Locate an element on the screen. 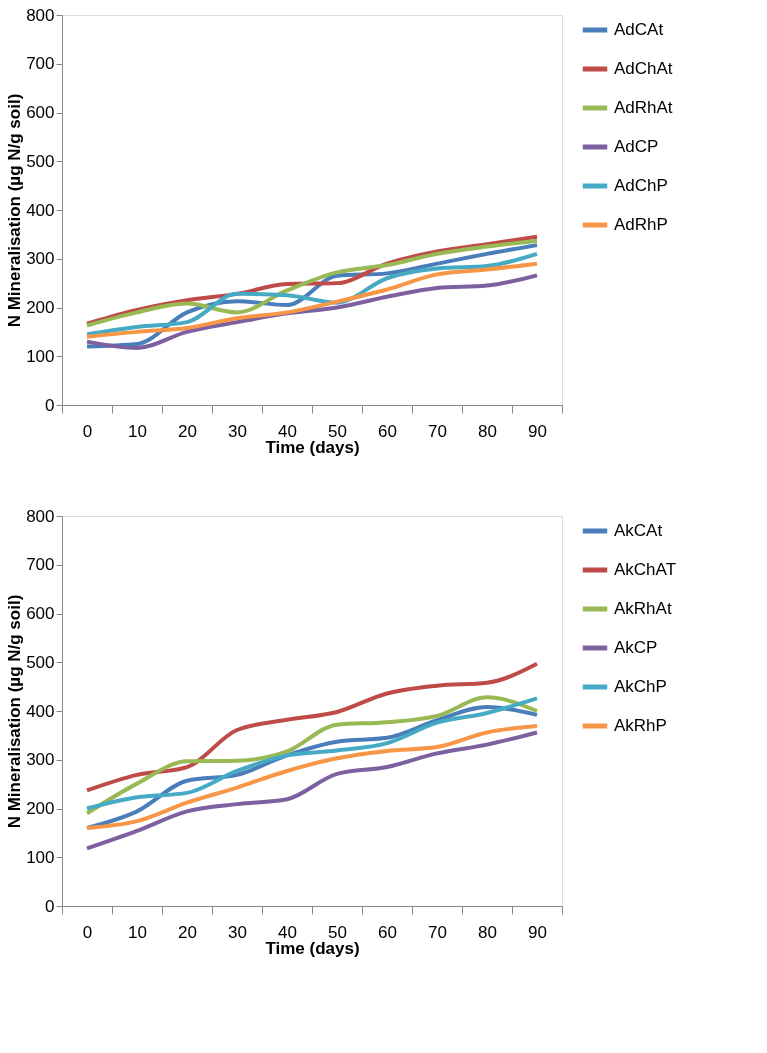  legend-label: AdChP is located at coordinates (641, 185).